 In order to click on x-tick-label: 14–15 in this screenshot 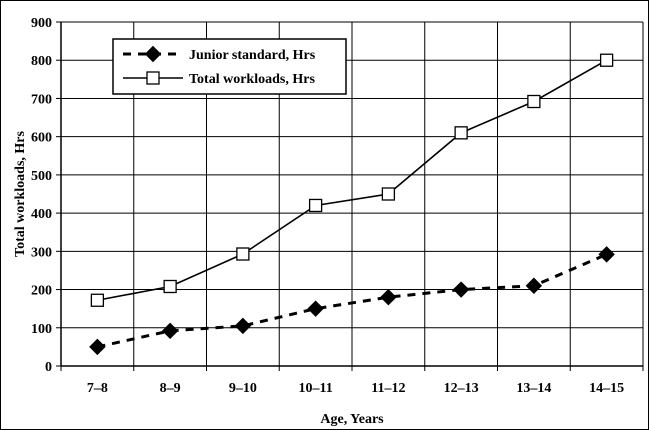, I will do `click(606, 388)`.